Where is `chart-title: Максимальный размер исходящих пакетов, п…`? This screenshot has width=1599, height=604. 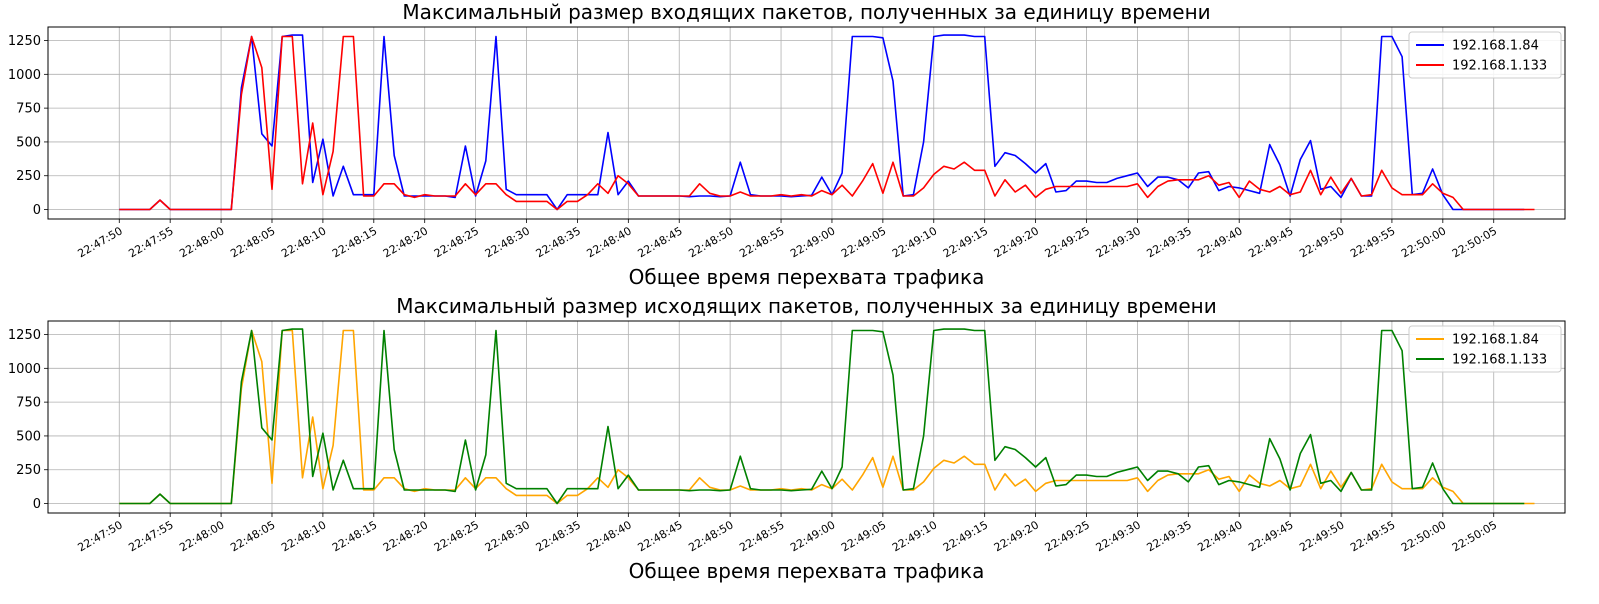 chart-title: Максимальный размер исходящих пакетов, п… is located at coordinates (806, 306).